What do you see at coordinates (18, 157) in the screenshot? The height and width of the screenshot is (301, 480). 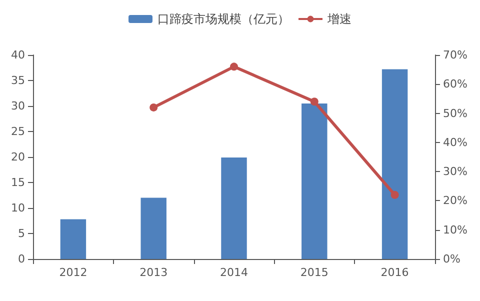 I see `y-tick-label: 20` at bounding box center [18, 157].